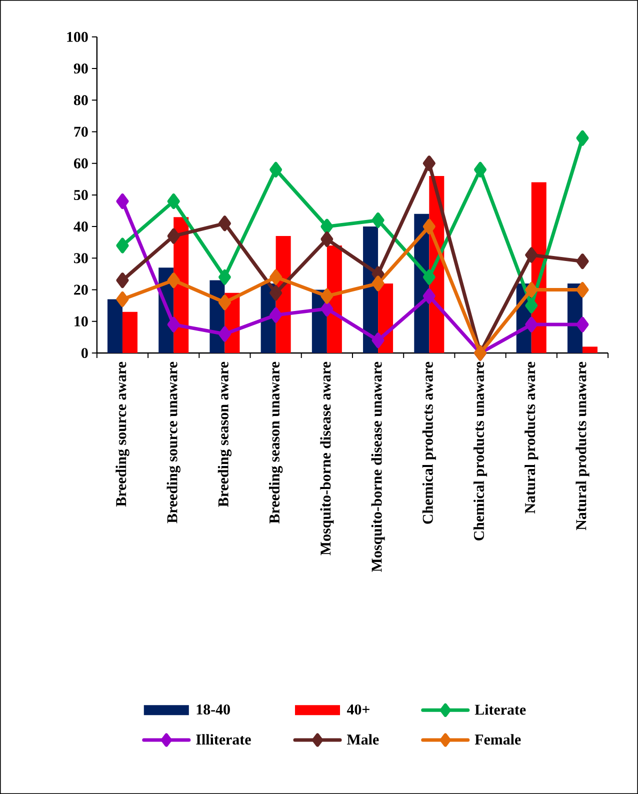 The image size is (638, 794). What do you see at coordinates (81, 321) in the screenshot?
I see `y-tick-label: 10` at bounding box center [81, 321].